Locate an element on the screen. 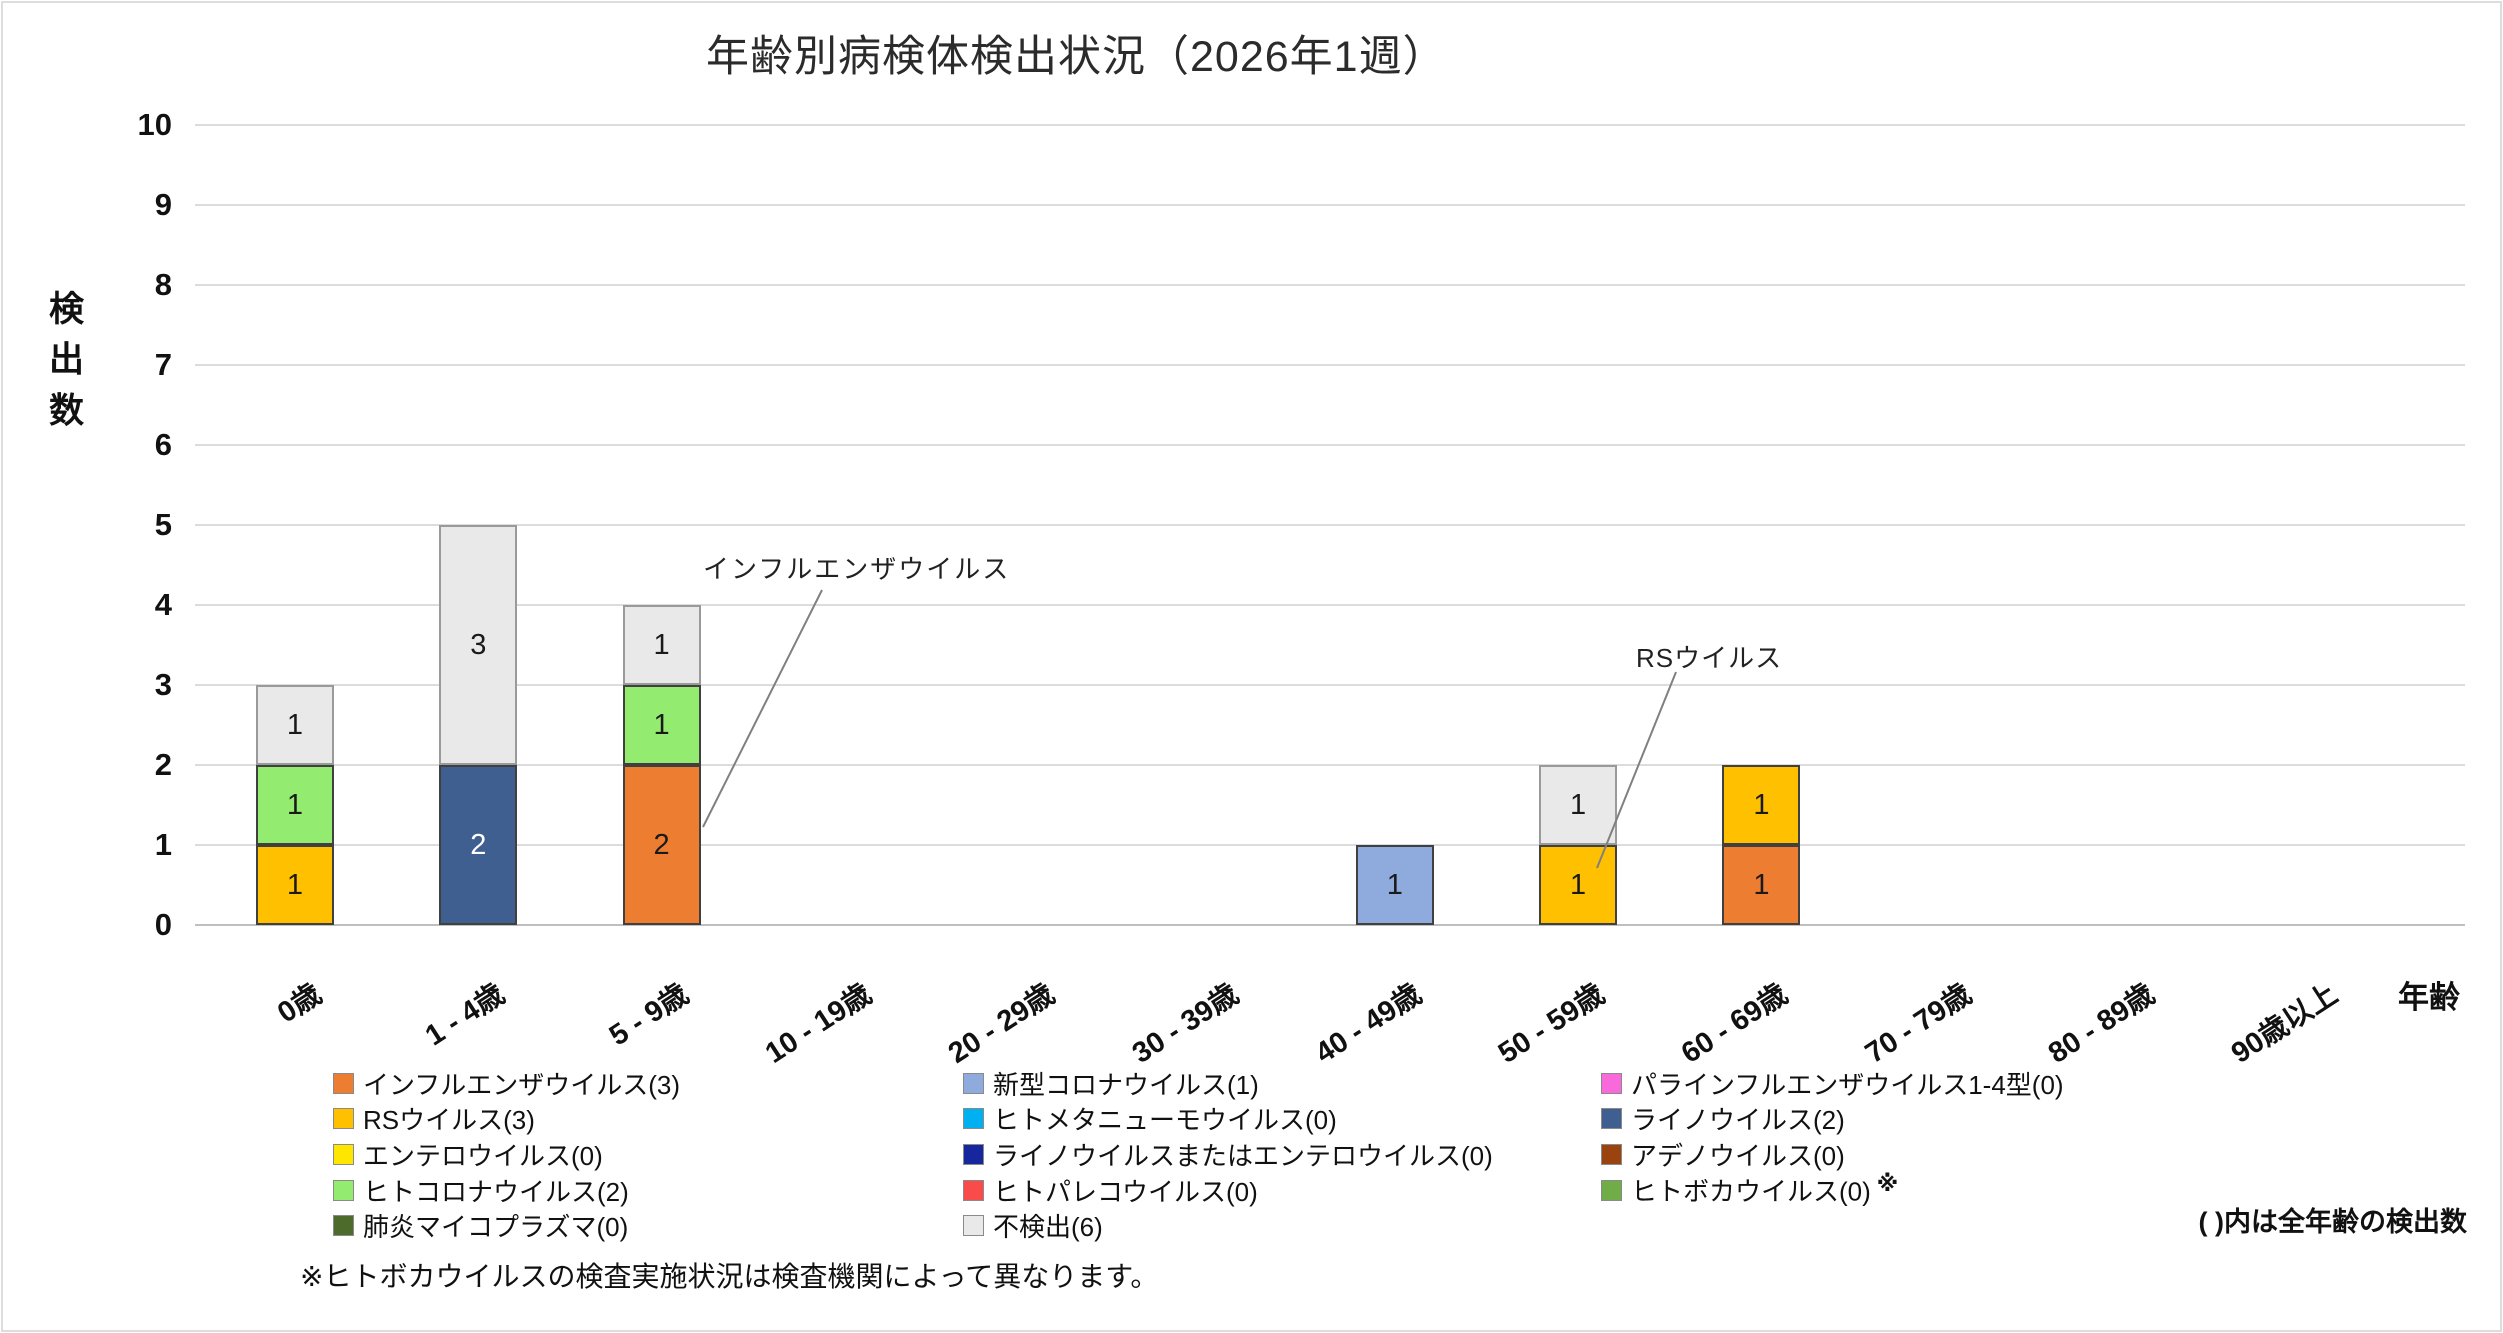  legend-label: RSウイルス(3) is located at coordinates (449, 1120).